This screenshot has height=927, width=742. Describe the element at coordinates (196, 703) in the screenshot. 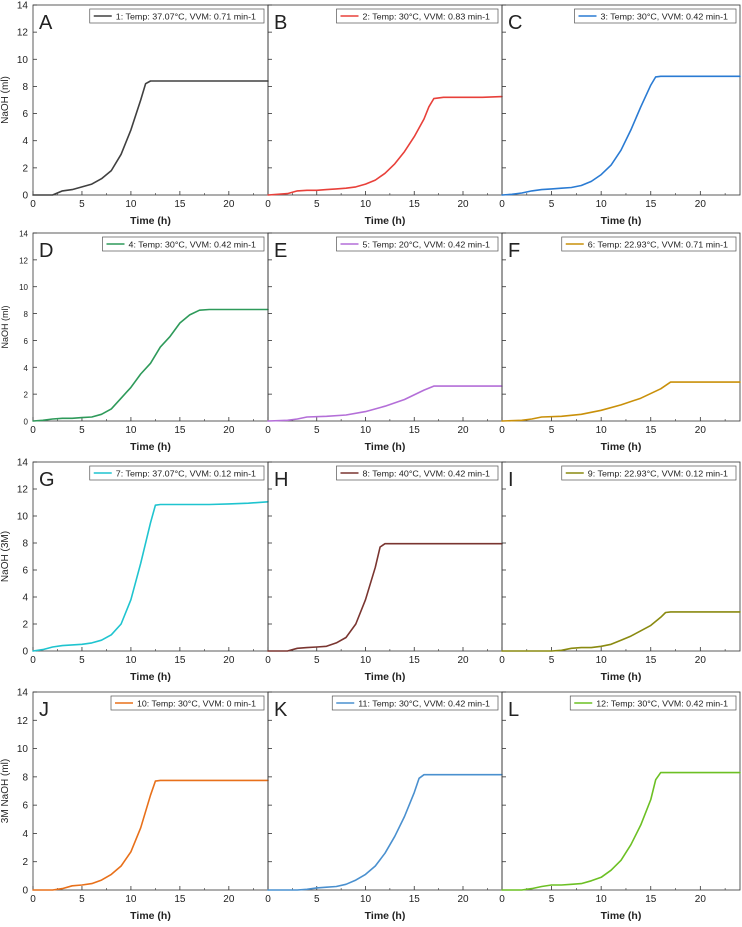

I see `legend-label: 10: Temp: 30°C, VVM: 0 min-1` at that location.